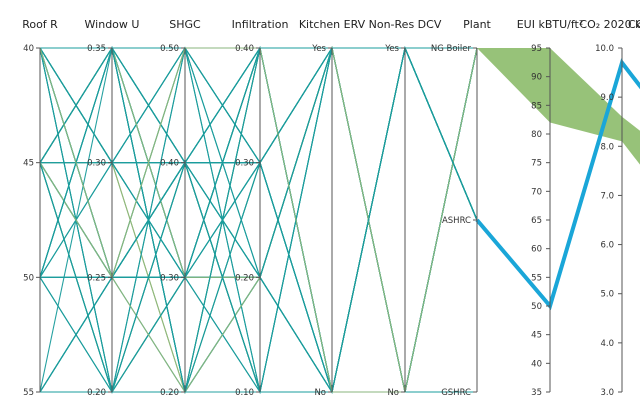  I want to click on tick-label: 0.10, so click(244, 393).